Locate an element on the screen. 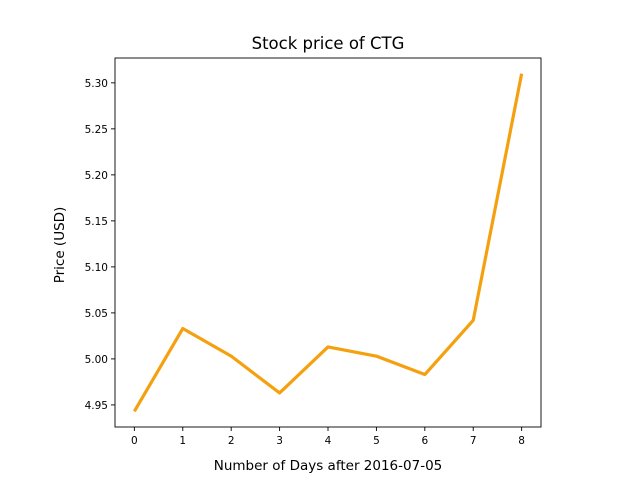 The image size is (640, 480). x-tick-label: 8 is located at coordinates (521, 441).